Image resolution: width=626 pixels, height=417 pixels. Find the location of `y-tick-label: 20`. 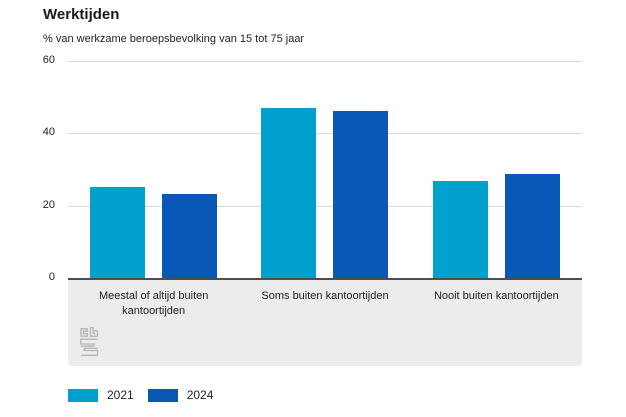

y-tick-label: 20 is located at coordinates (48, 204).